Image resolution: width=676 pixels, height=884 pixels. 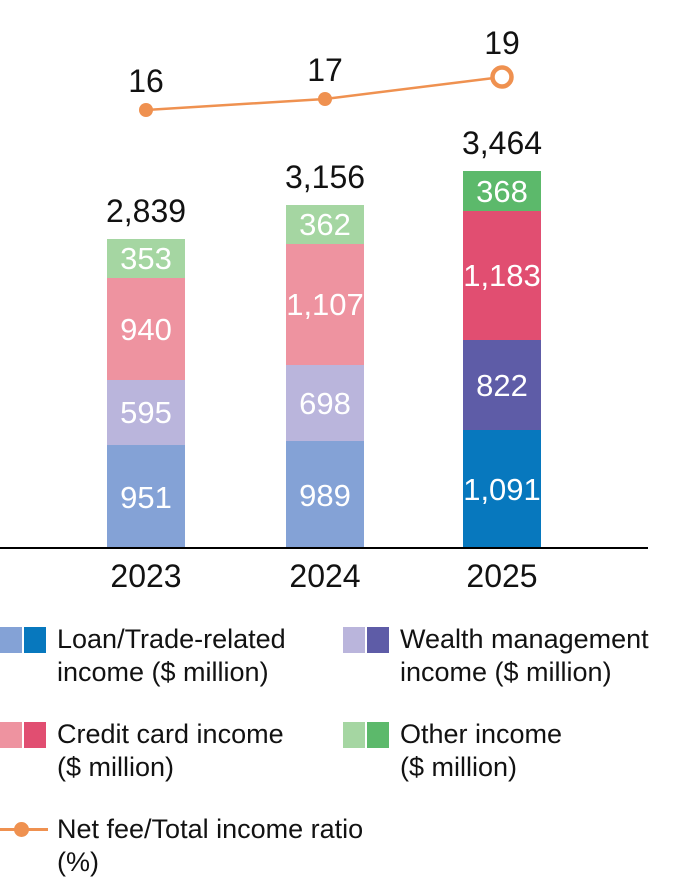 I want to click on bar-segment: 951, so click(x=146, y=497).